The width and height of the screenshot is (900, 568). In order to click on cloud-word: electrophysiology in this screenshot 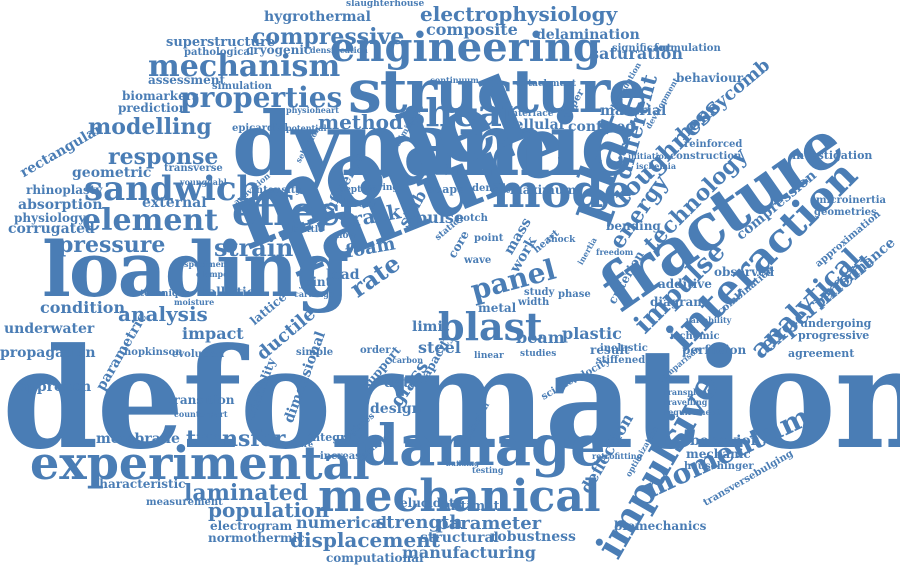, I will do `click(519, 14)`.